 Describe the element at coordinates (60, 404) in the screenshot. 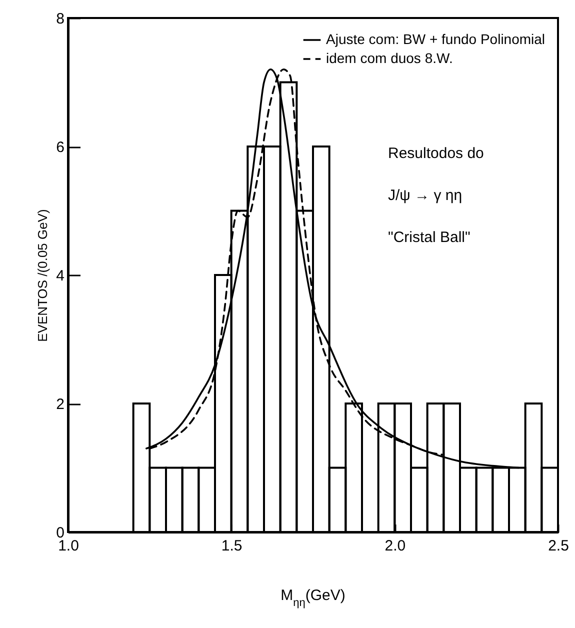

I see `y-tick-label: 2` at that location.